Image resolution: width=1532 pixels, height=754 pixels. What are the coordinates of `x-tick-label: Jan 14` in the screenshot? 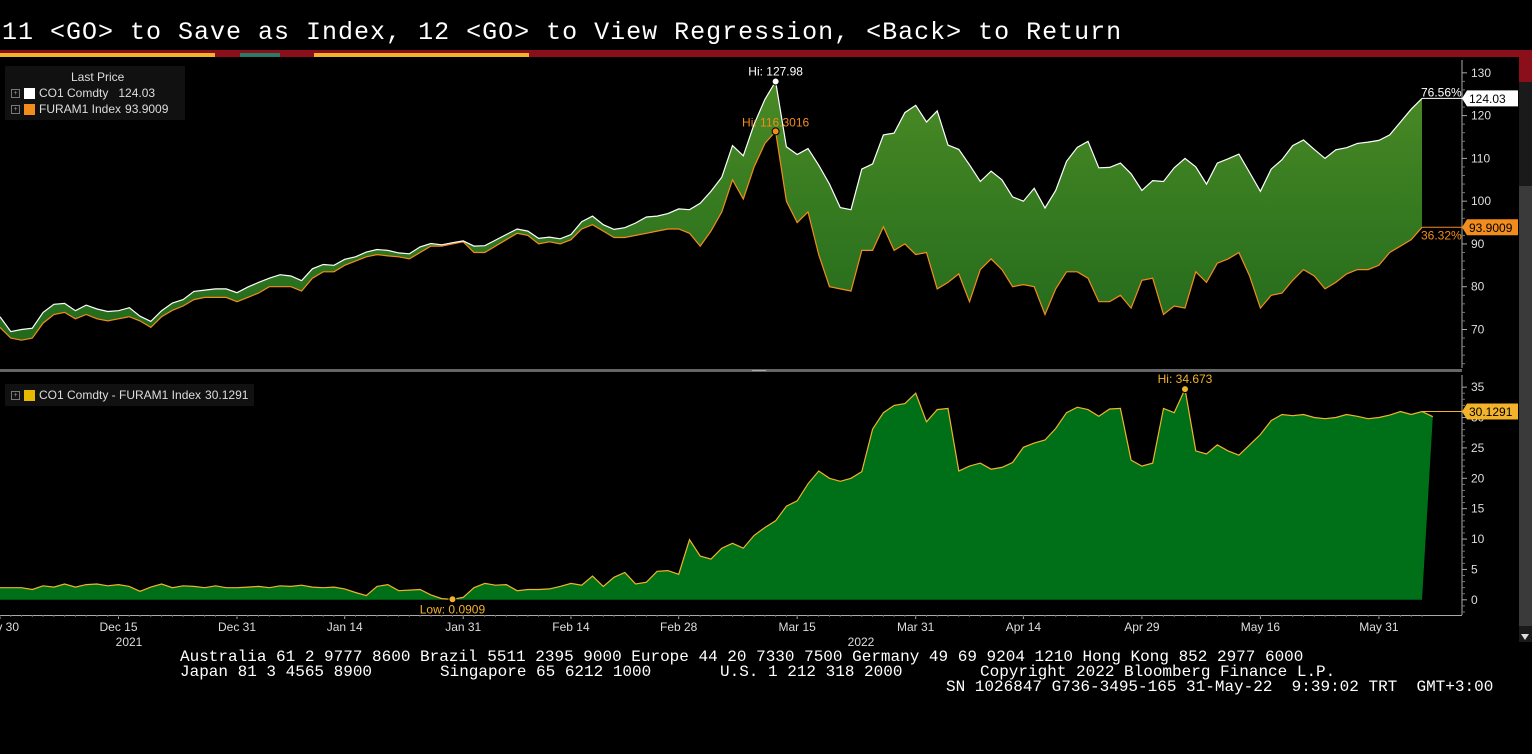 It's located at (345, 627).